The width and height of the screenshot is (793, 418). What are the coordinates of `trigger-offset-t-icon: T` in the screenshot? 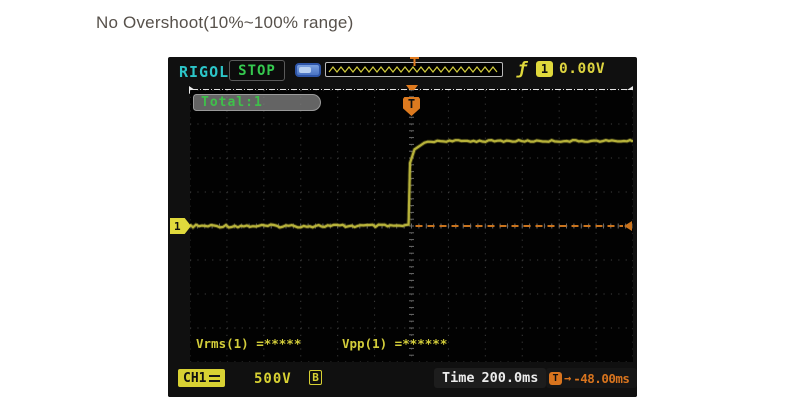 It's located at (555, 378).